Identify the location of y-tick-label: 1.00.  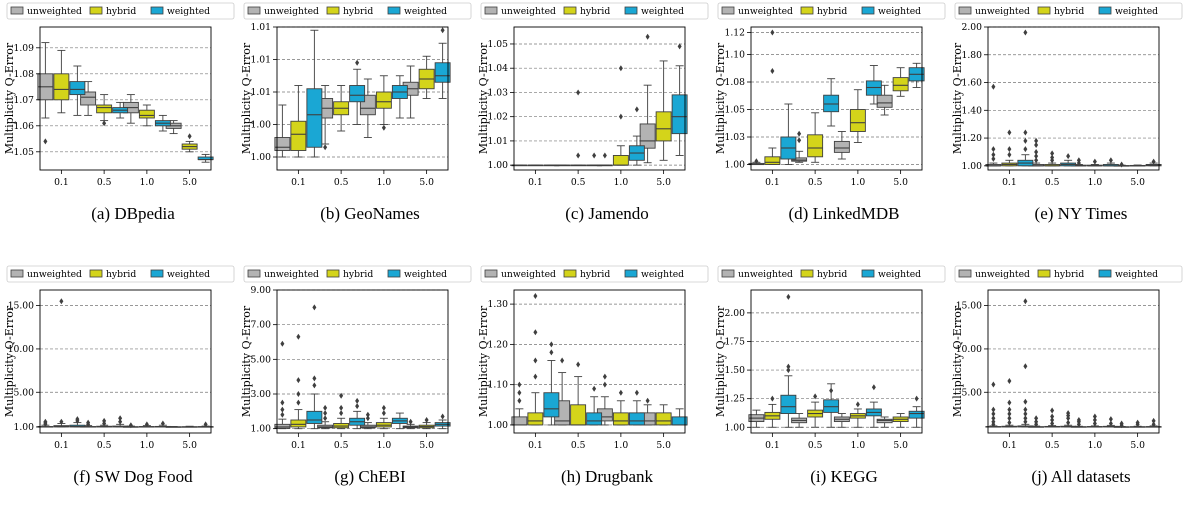
(24, 427).